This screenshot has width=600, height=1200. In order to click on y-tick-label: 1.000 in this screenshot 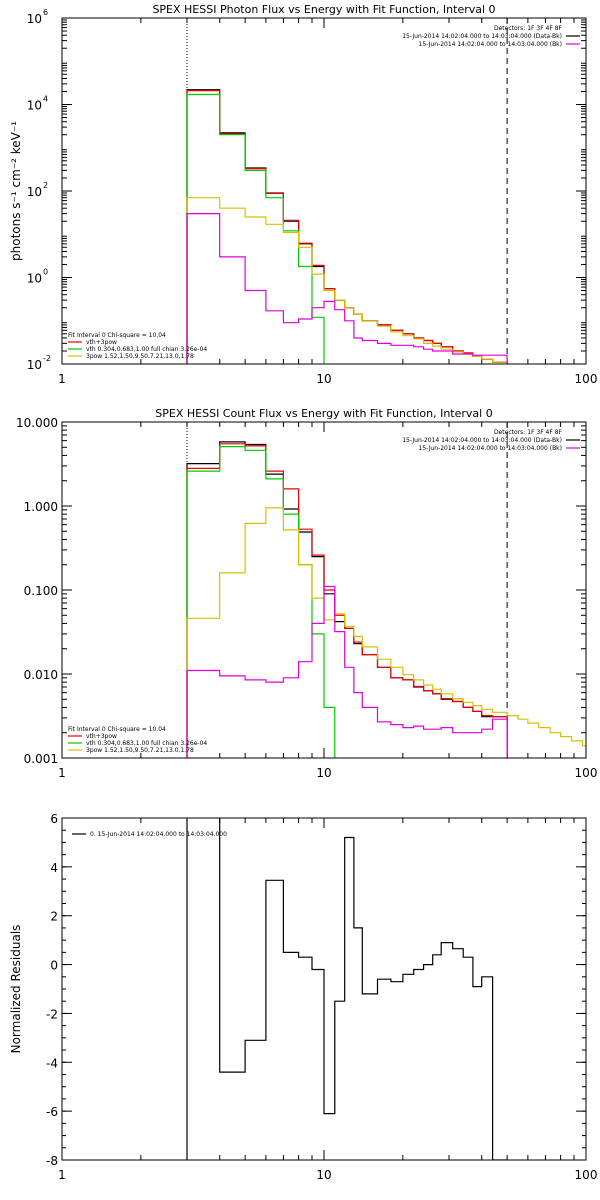, I will do `click(41, 507)`.